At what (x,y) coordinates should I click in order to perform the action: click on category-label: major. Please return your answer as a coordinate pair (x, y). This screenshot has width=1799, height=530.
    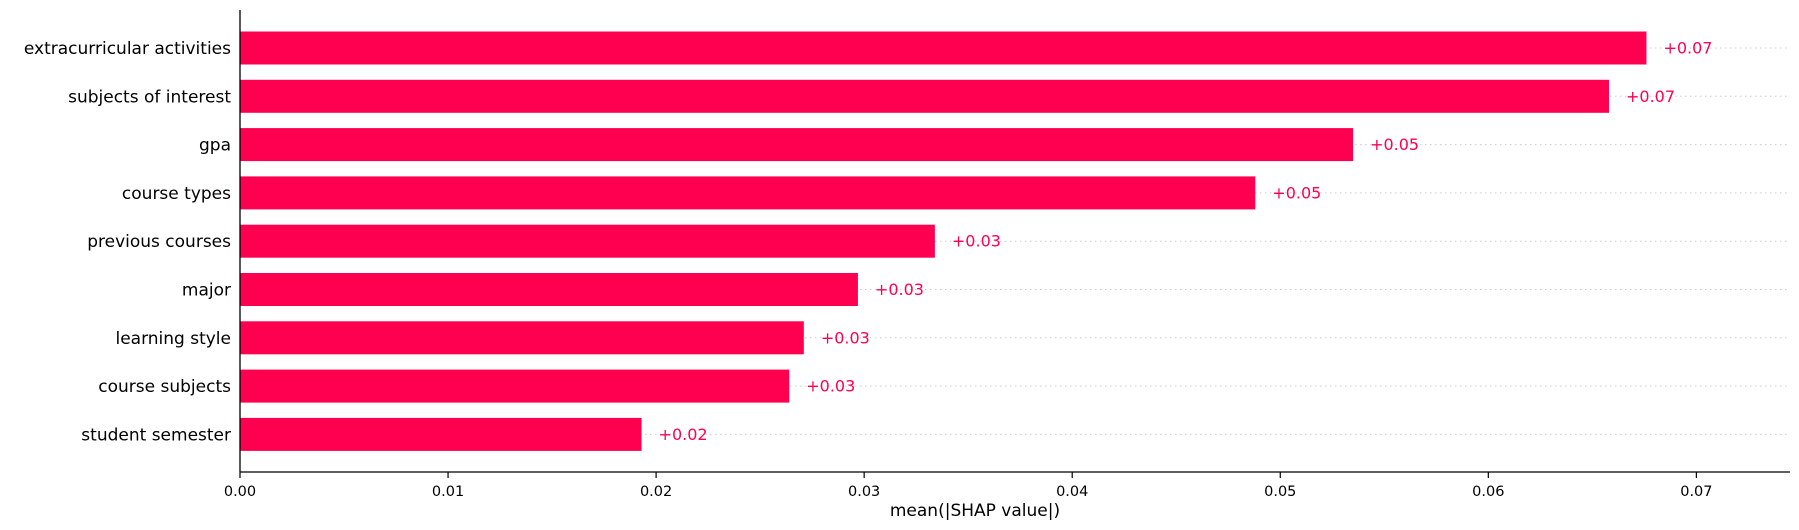
    Looking at the image, I should click on (206, 291).